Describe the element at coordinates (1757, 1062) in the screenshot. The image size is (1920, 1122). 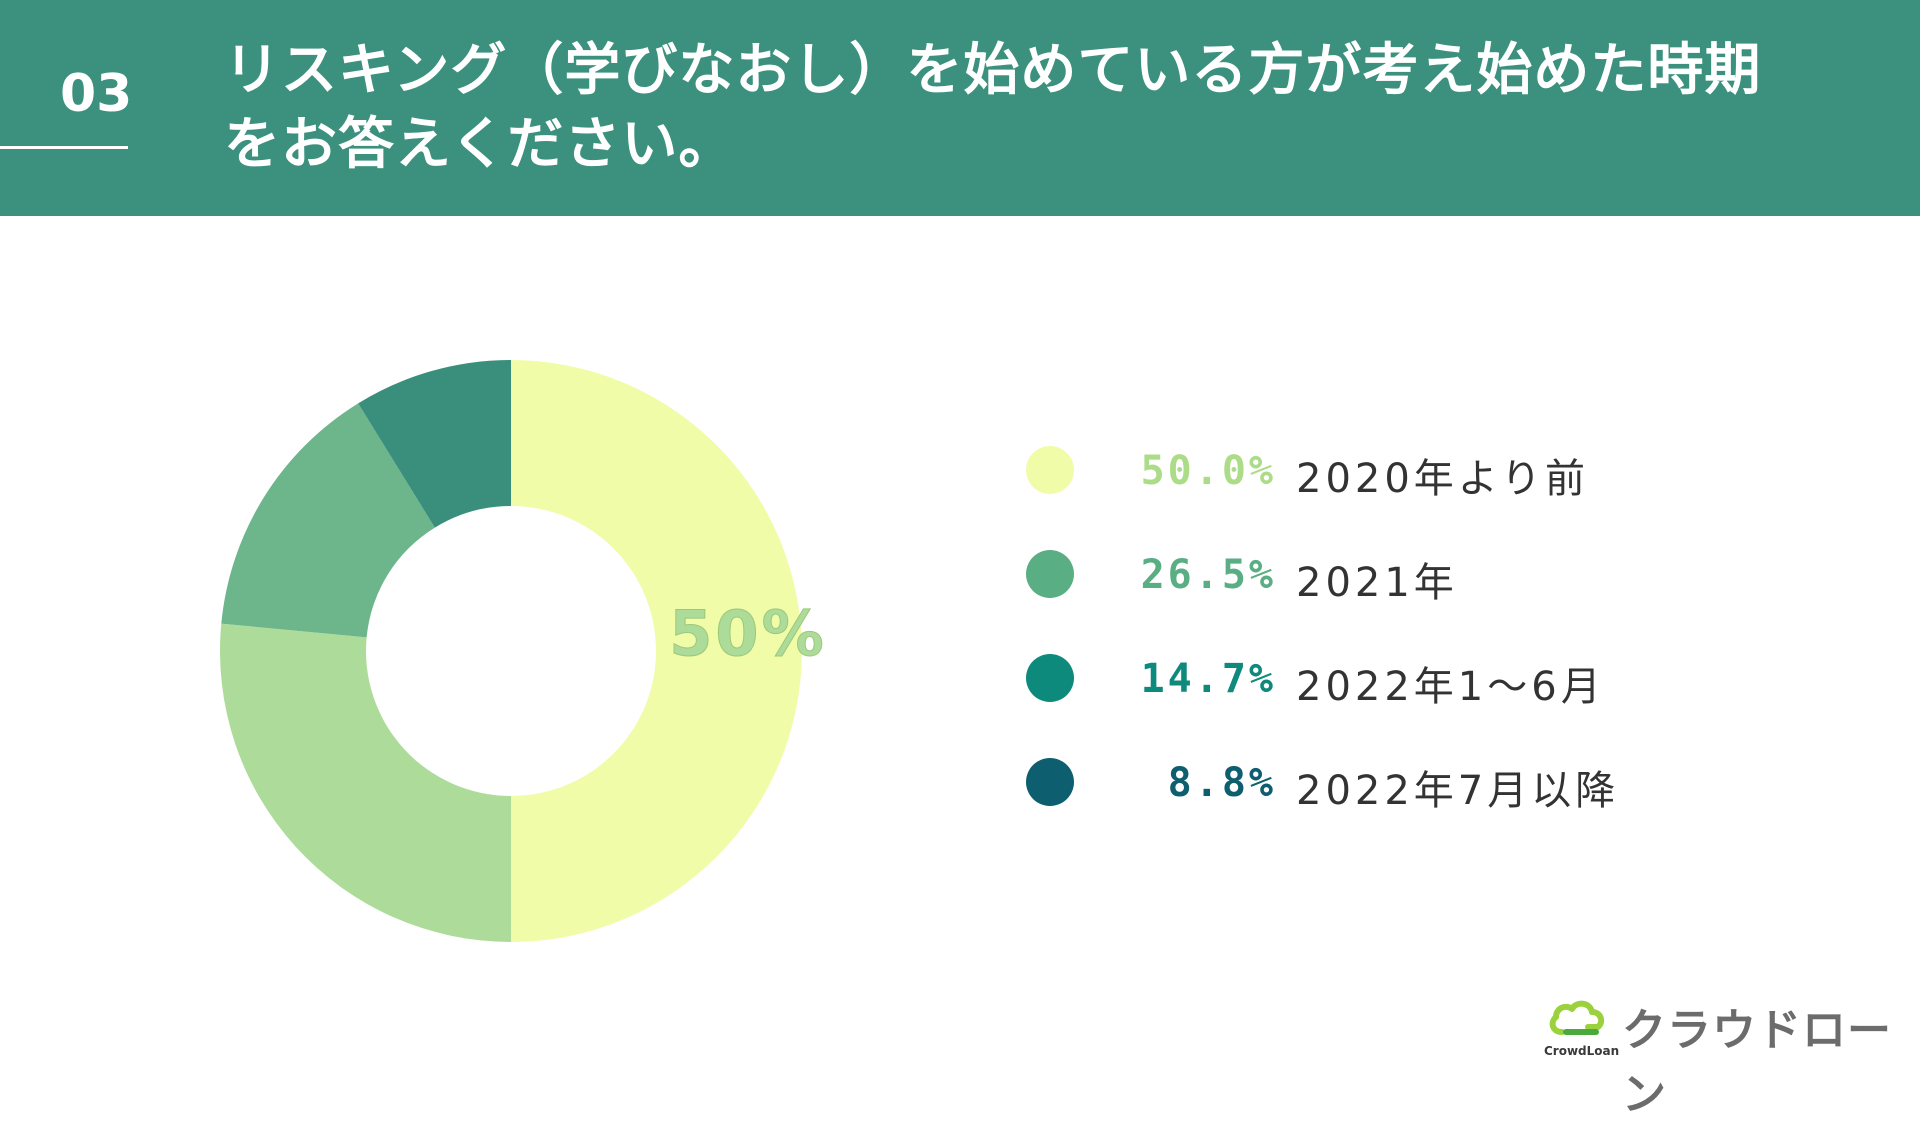
I see `logo-wordmark: クラウドローン` at that location.